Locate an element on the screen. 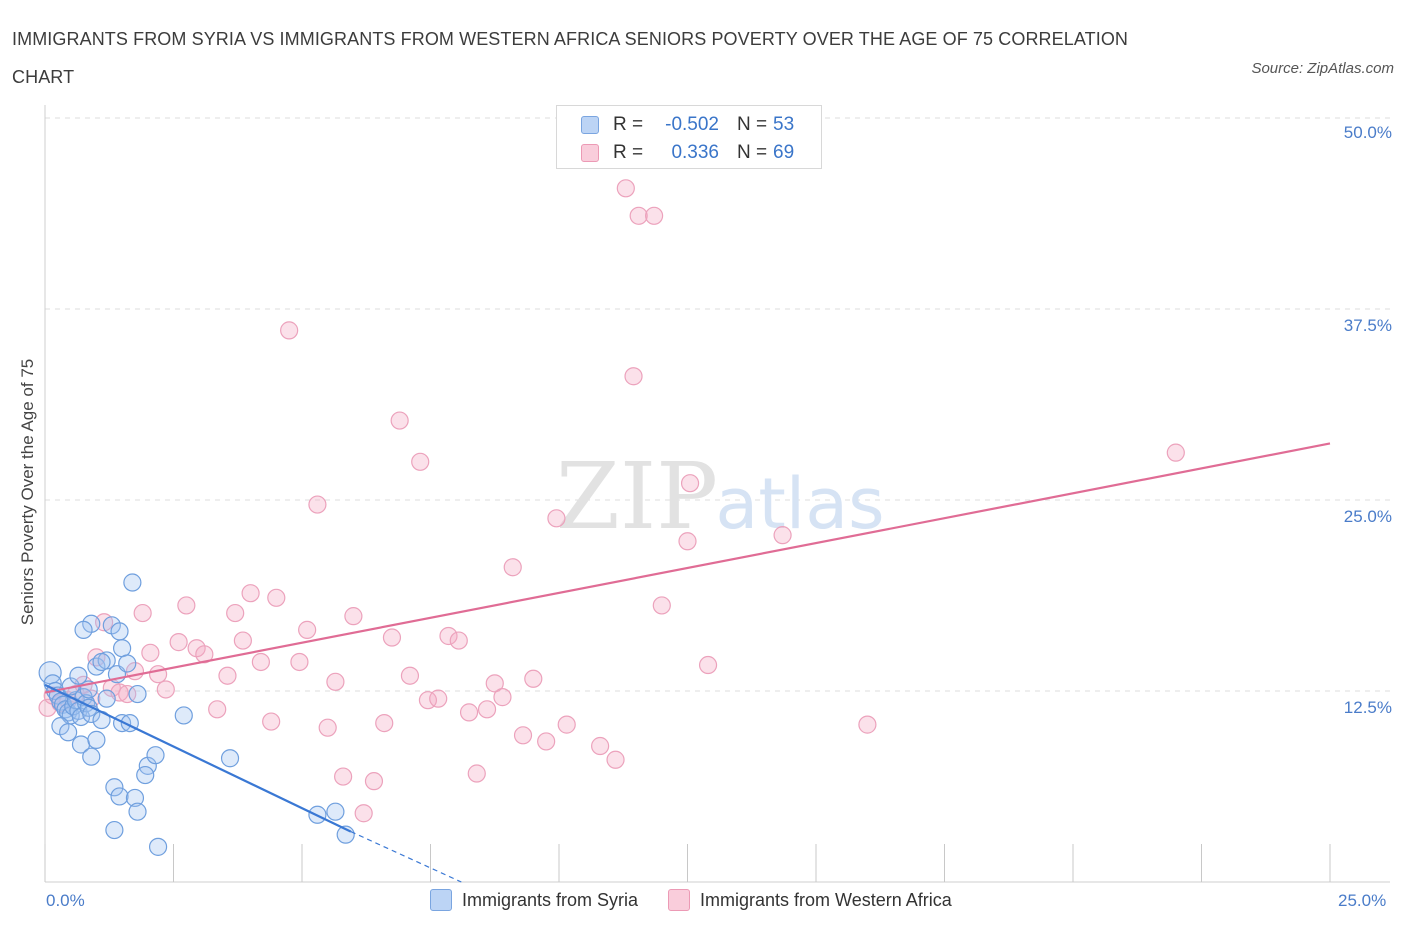 The width and height of the screenshot is (1406, 930). source-label: Source: ZipAtlas.com is located at coordinates (1322, 68).